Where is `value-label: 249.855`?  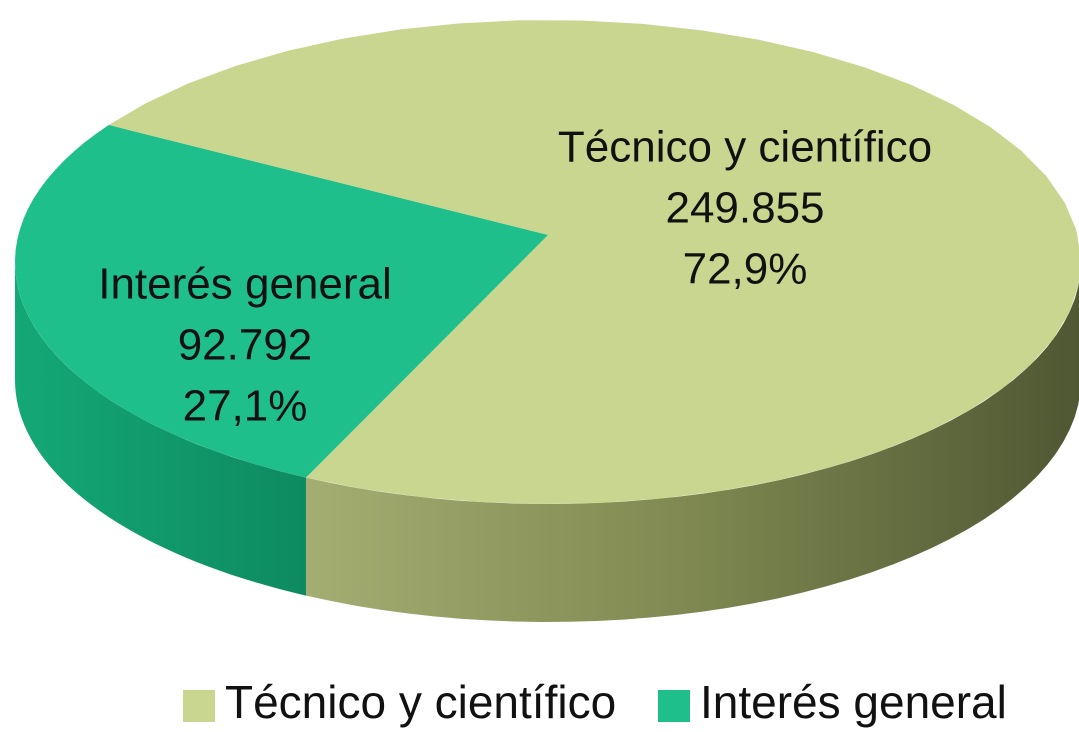 value-label: 249.855 is located at coordinates (744, 208).